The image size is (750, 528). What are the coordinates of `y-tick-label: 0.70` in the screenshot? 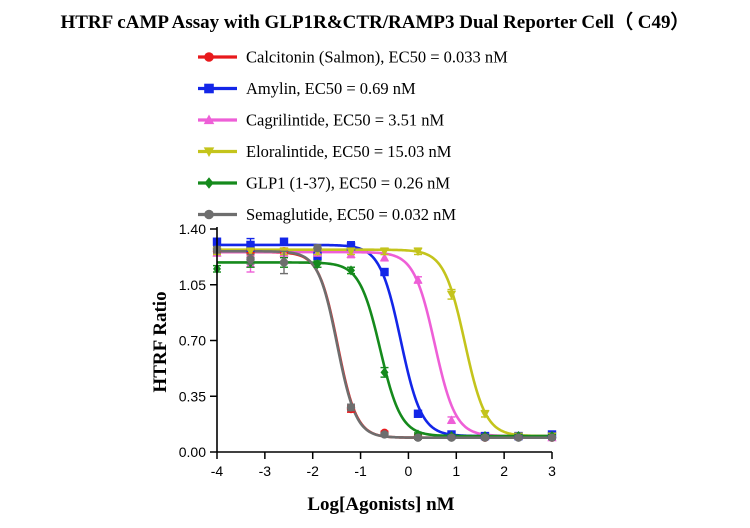 It's located at (192, 341).